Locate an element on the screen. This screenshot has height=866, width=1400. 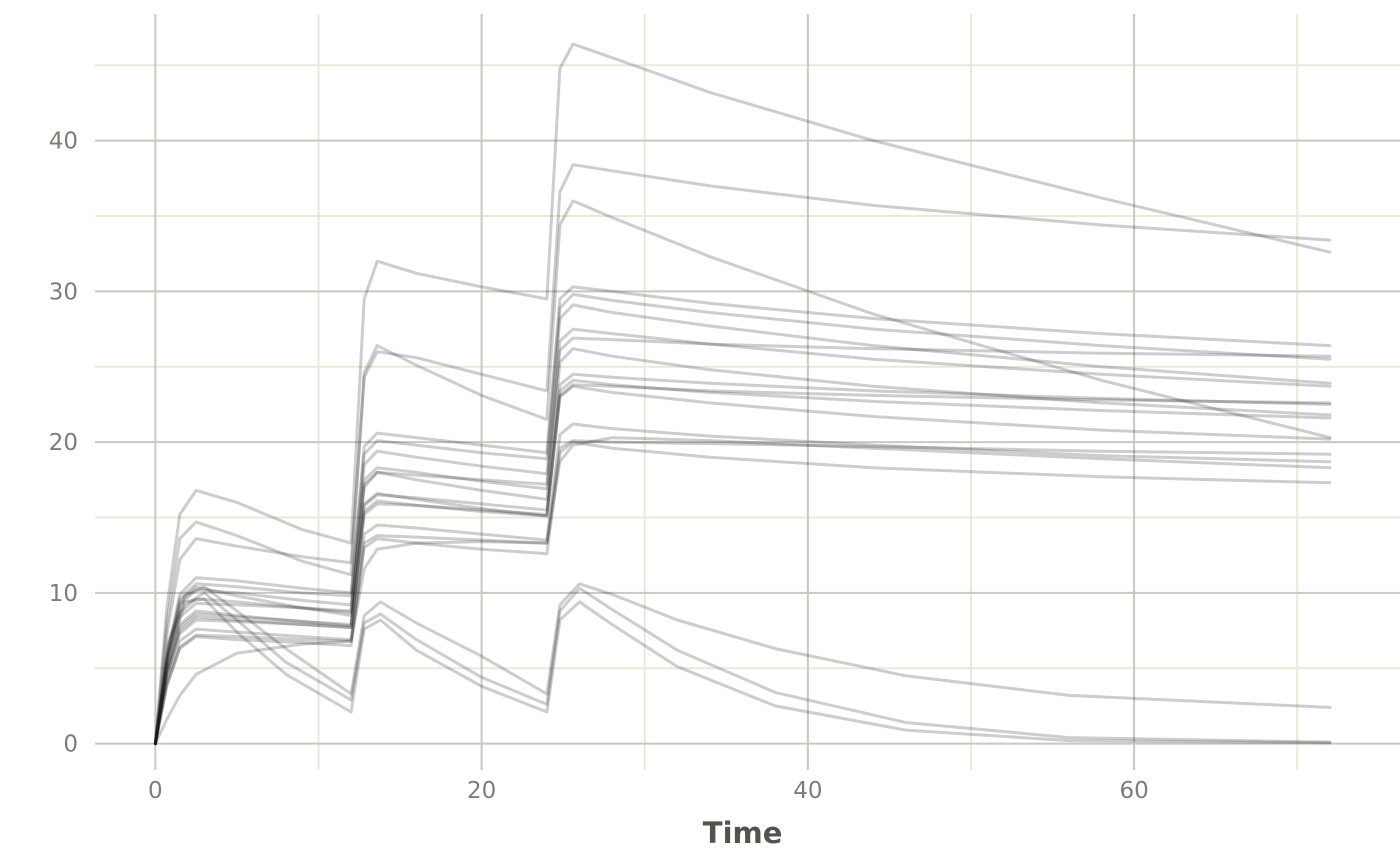
y-tick-label: 30 is located at coordinates (63, 292).